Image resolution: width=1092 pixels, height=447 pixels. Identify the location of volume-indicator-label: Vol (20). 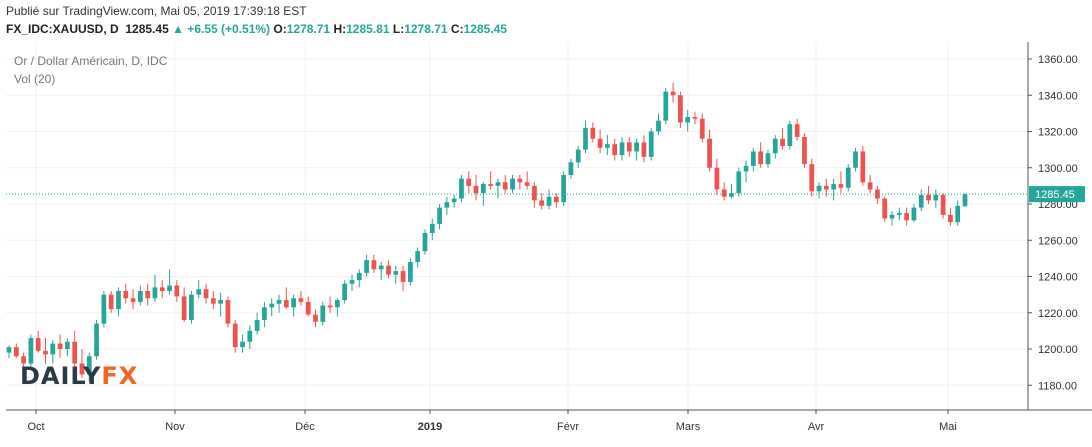
(35, 79).